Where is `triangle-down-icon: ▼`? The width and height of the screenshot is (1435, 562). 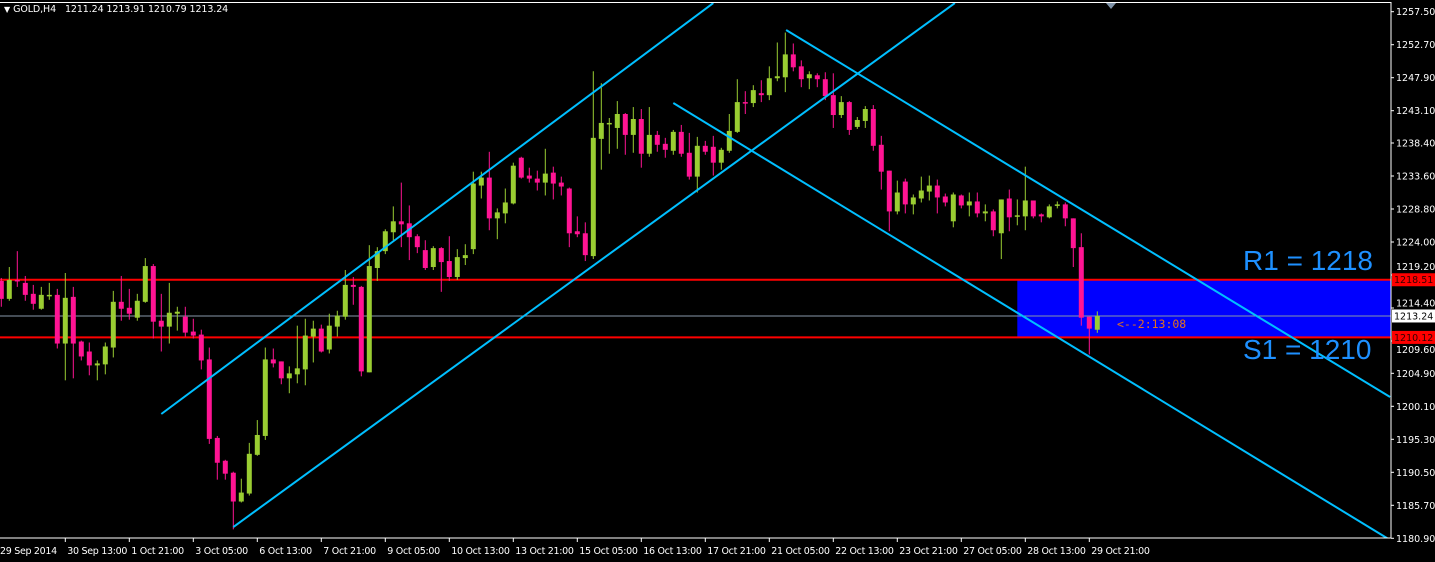
triangle-down-icon: ▼ is located at coordinates (7, 9).